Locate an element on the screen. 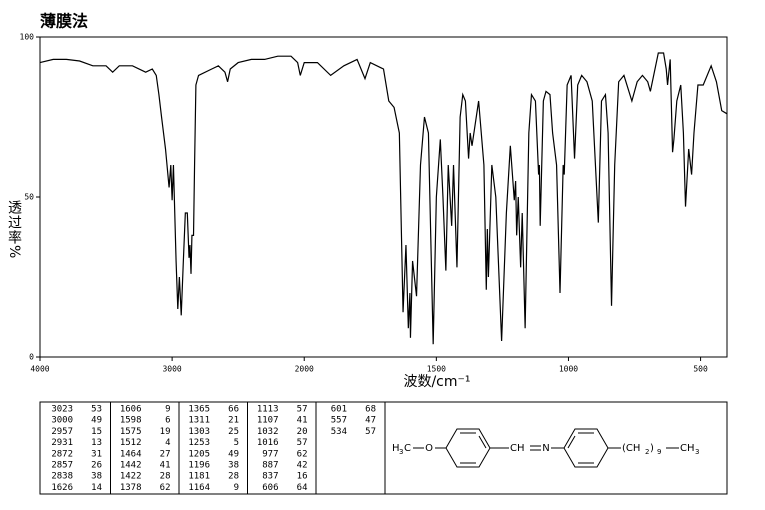 The height and width of the screenshot is (510, 765). x-tick-label: 2000 is located at coordinates (304, 369).